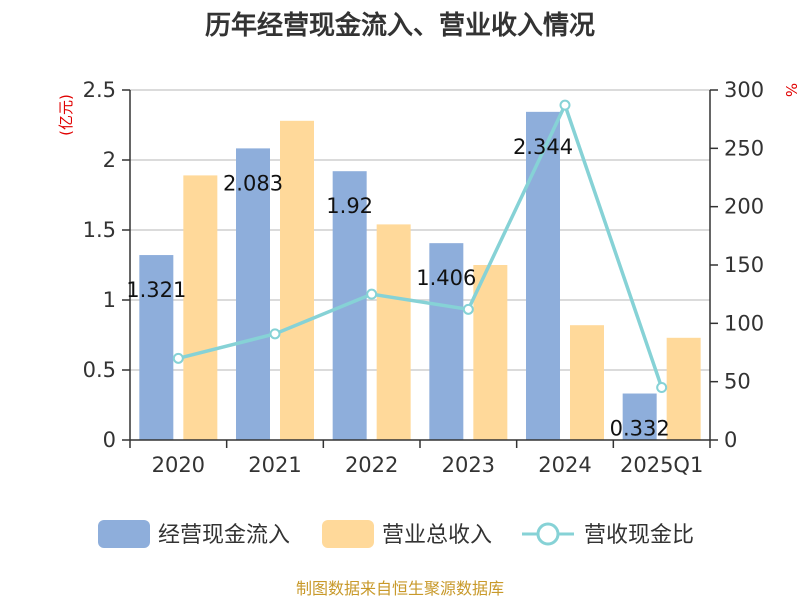 The width and height of the screenshot is (800, 600). Describe the element at coordinates (744, 265) in the screenshot. I see `right-tick-label: 150` at that location.